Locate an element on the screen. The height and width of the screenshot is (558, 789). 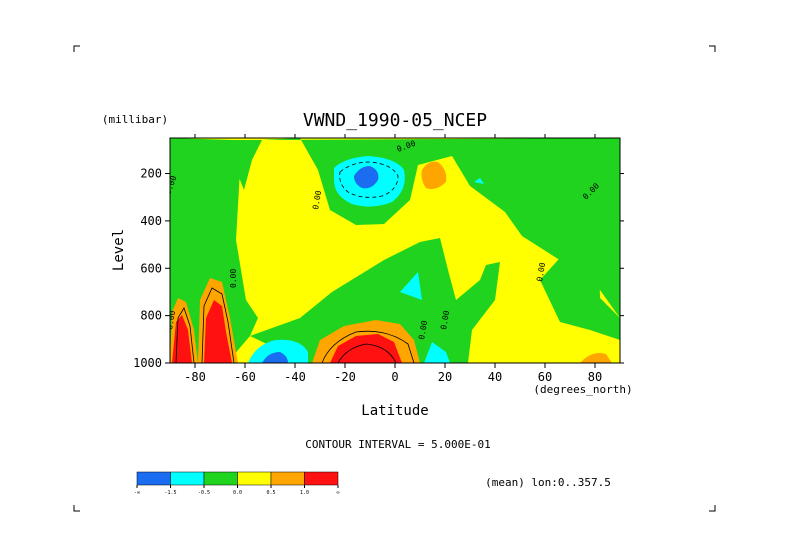
region-cyan-small is located at coordinates (479, 181).